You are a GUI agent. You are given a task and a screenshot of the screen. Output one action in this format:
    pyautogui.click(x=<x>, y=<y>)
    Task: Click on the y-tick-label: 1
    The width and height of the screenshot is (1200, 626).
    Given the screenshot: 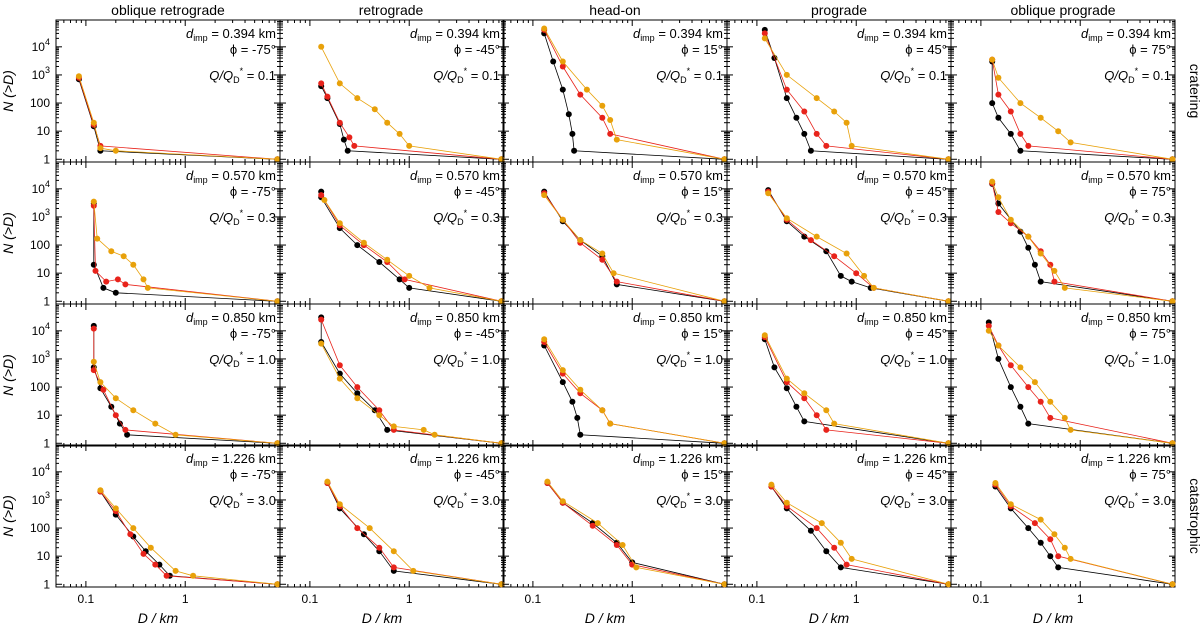 What is the action you would take?
    pyautogui.click(x=46, y=301)
    